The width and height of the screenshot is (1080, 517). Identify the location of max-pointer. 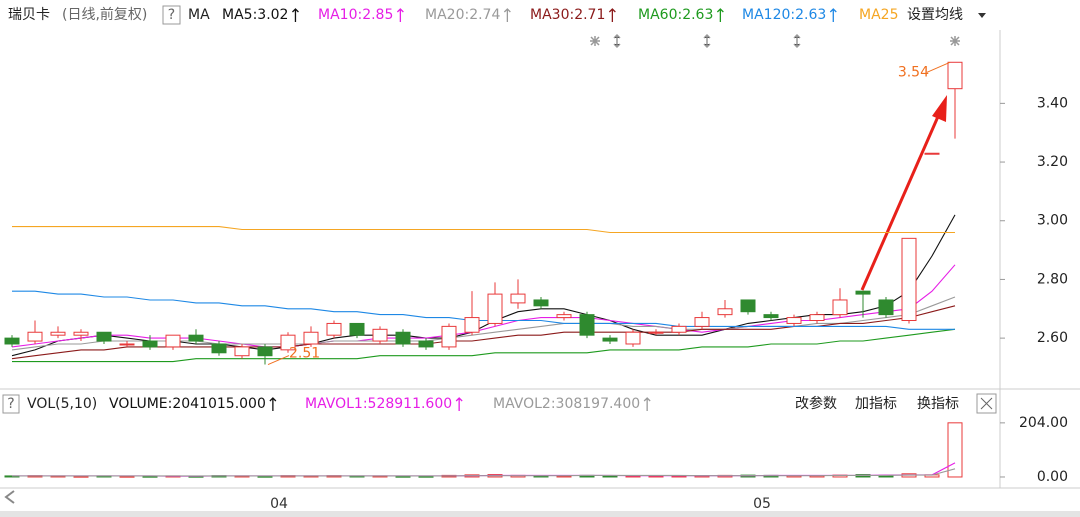
(938, 67).